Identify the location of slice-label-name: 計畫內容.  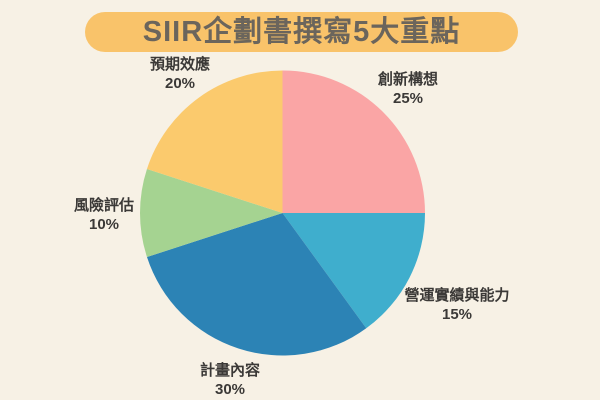
(230, 370).